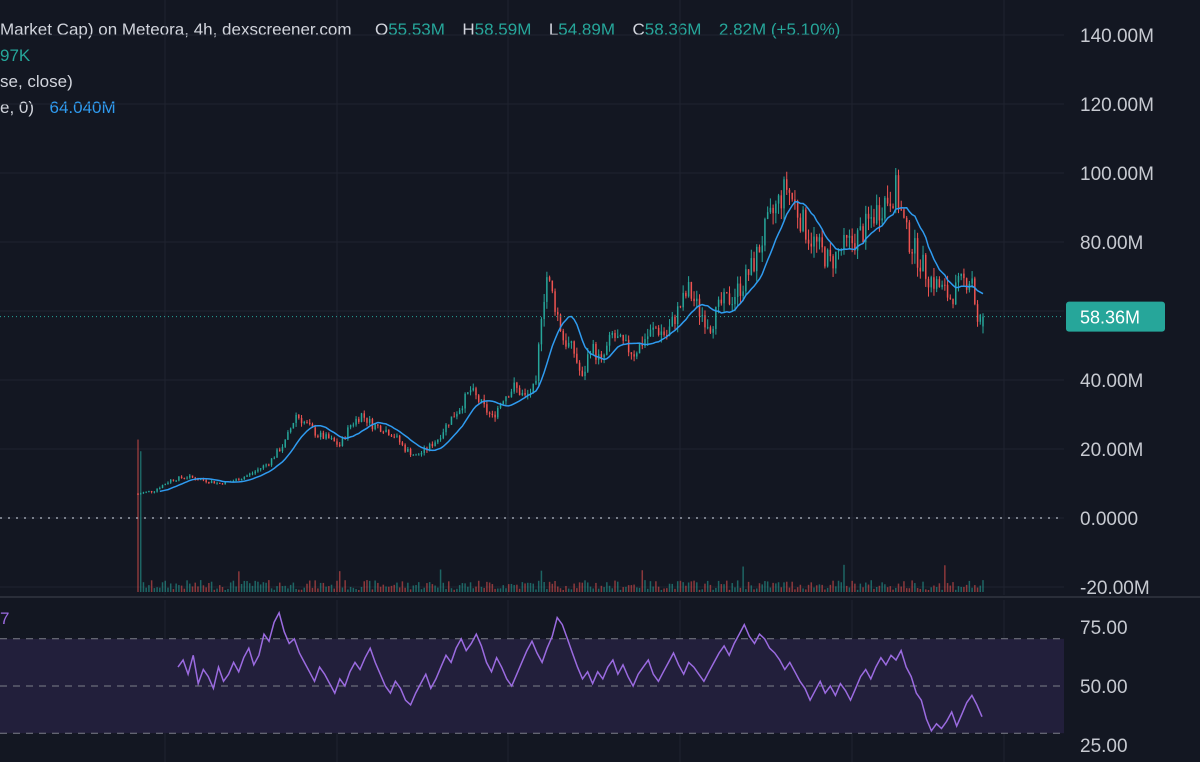  What do you see at coordinates (15, 55) in the screenshot?
I see `volume-legend-value: 97K` at bounding box center [15, 55].